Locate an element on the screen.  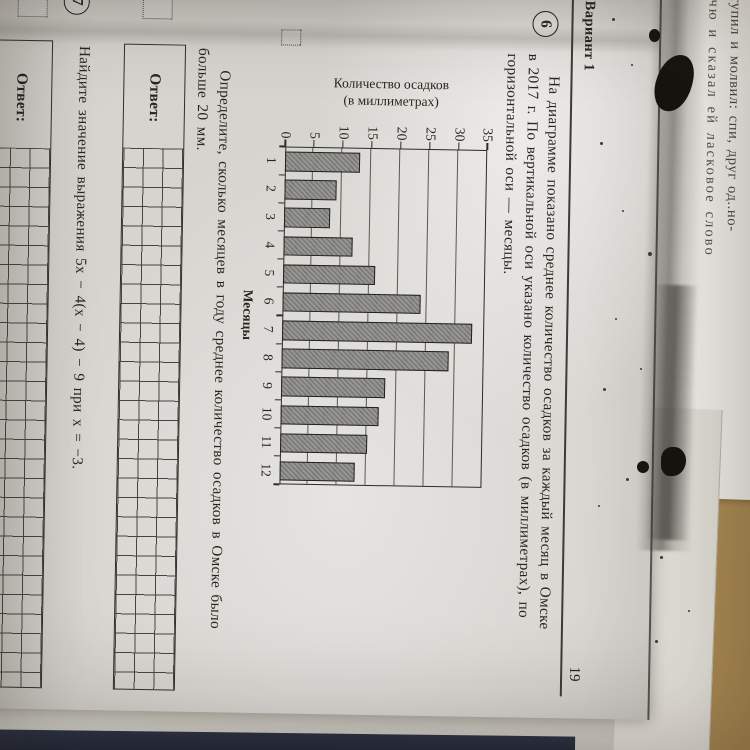
chart-month-label: 5 is located at coordinates (270, 273).